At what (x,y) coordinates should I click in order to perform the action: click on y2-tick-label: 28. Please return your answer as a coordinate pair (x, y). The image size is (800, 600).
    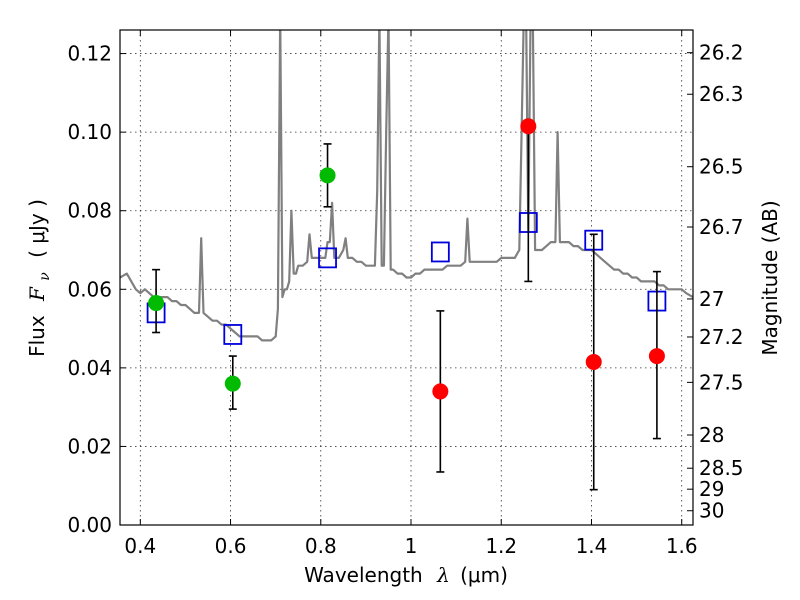
    Looking at the image, I should click on (711, 435).